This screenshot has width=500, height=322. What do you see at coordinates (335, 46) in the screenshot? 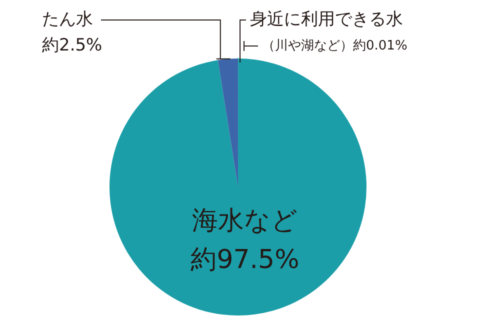
I see `data-label: （川や湖など）約0.01%` at bounding box center [335, 46].